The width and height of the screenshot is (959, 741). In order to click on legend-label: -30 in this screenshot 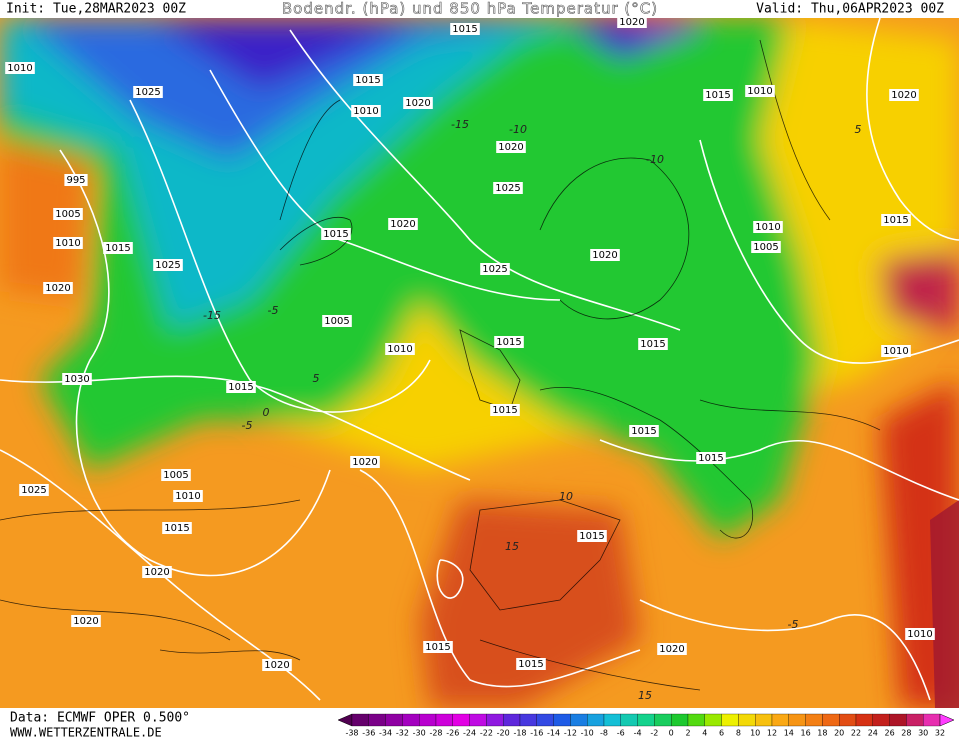, I will do `click(419, 733)`.